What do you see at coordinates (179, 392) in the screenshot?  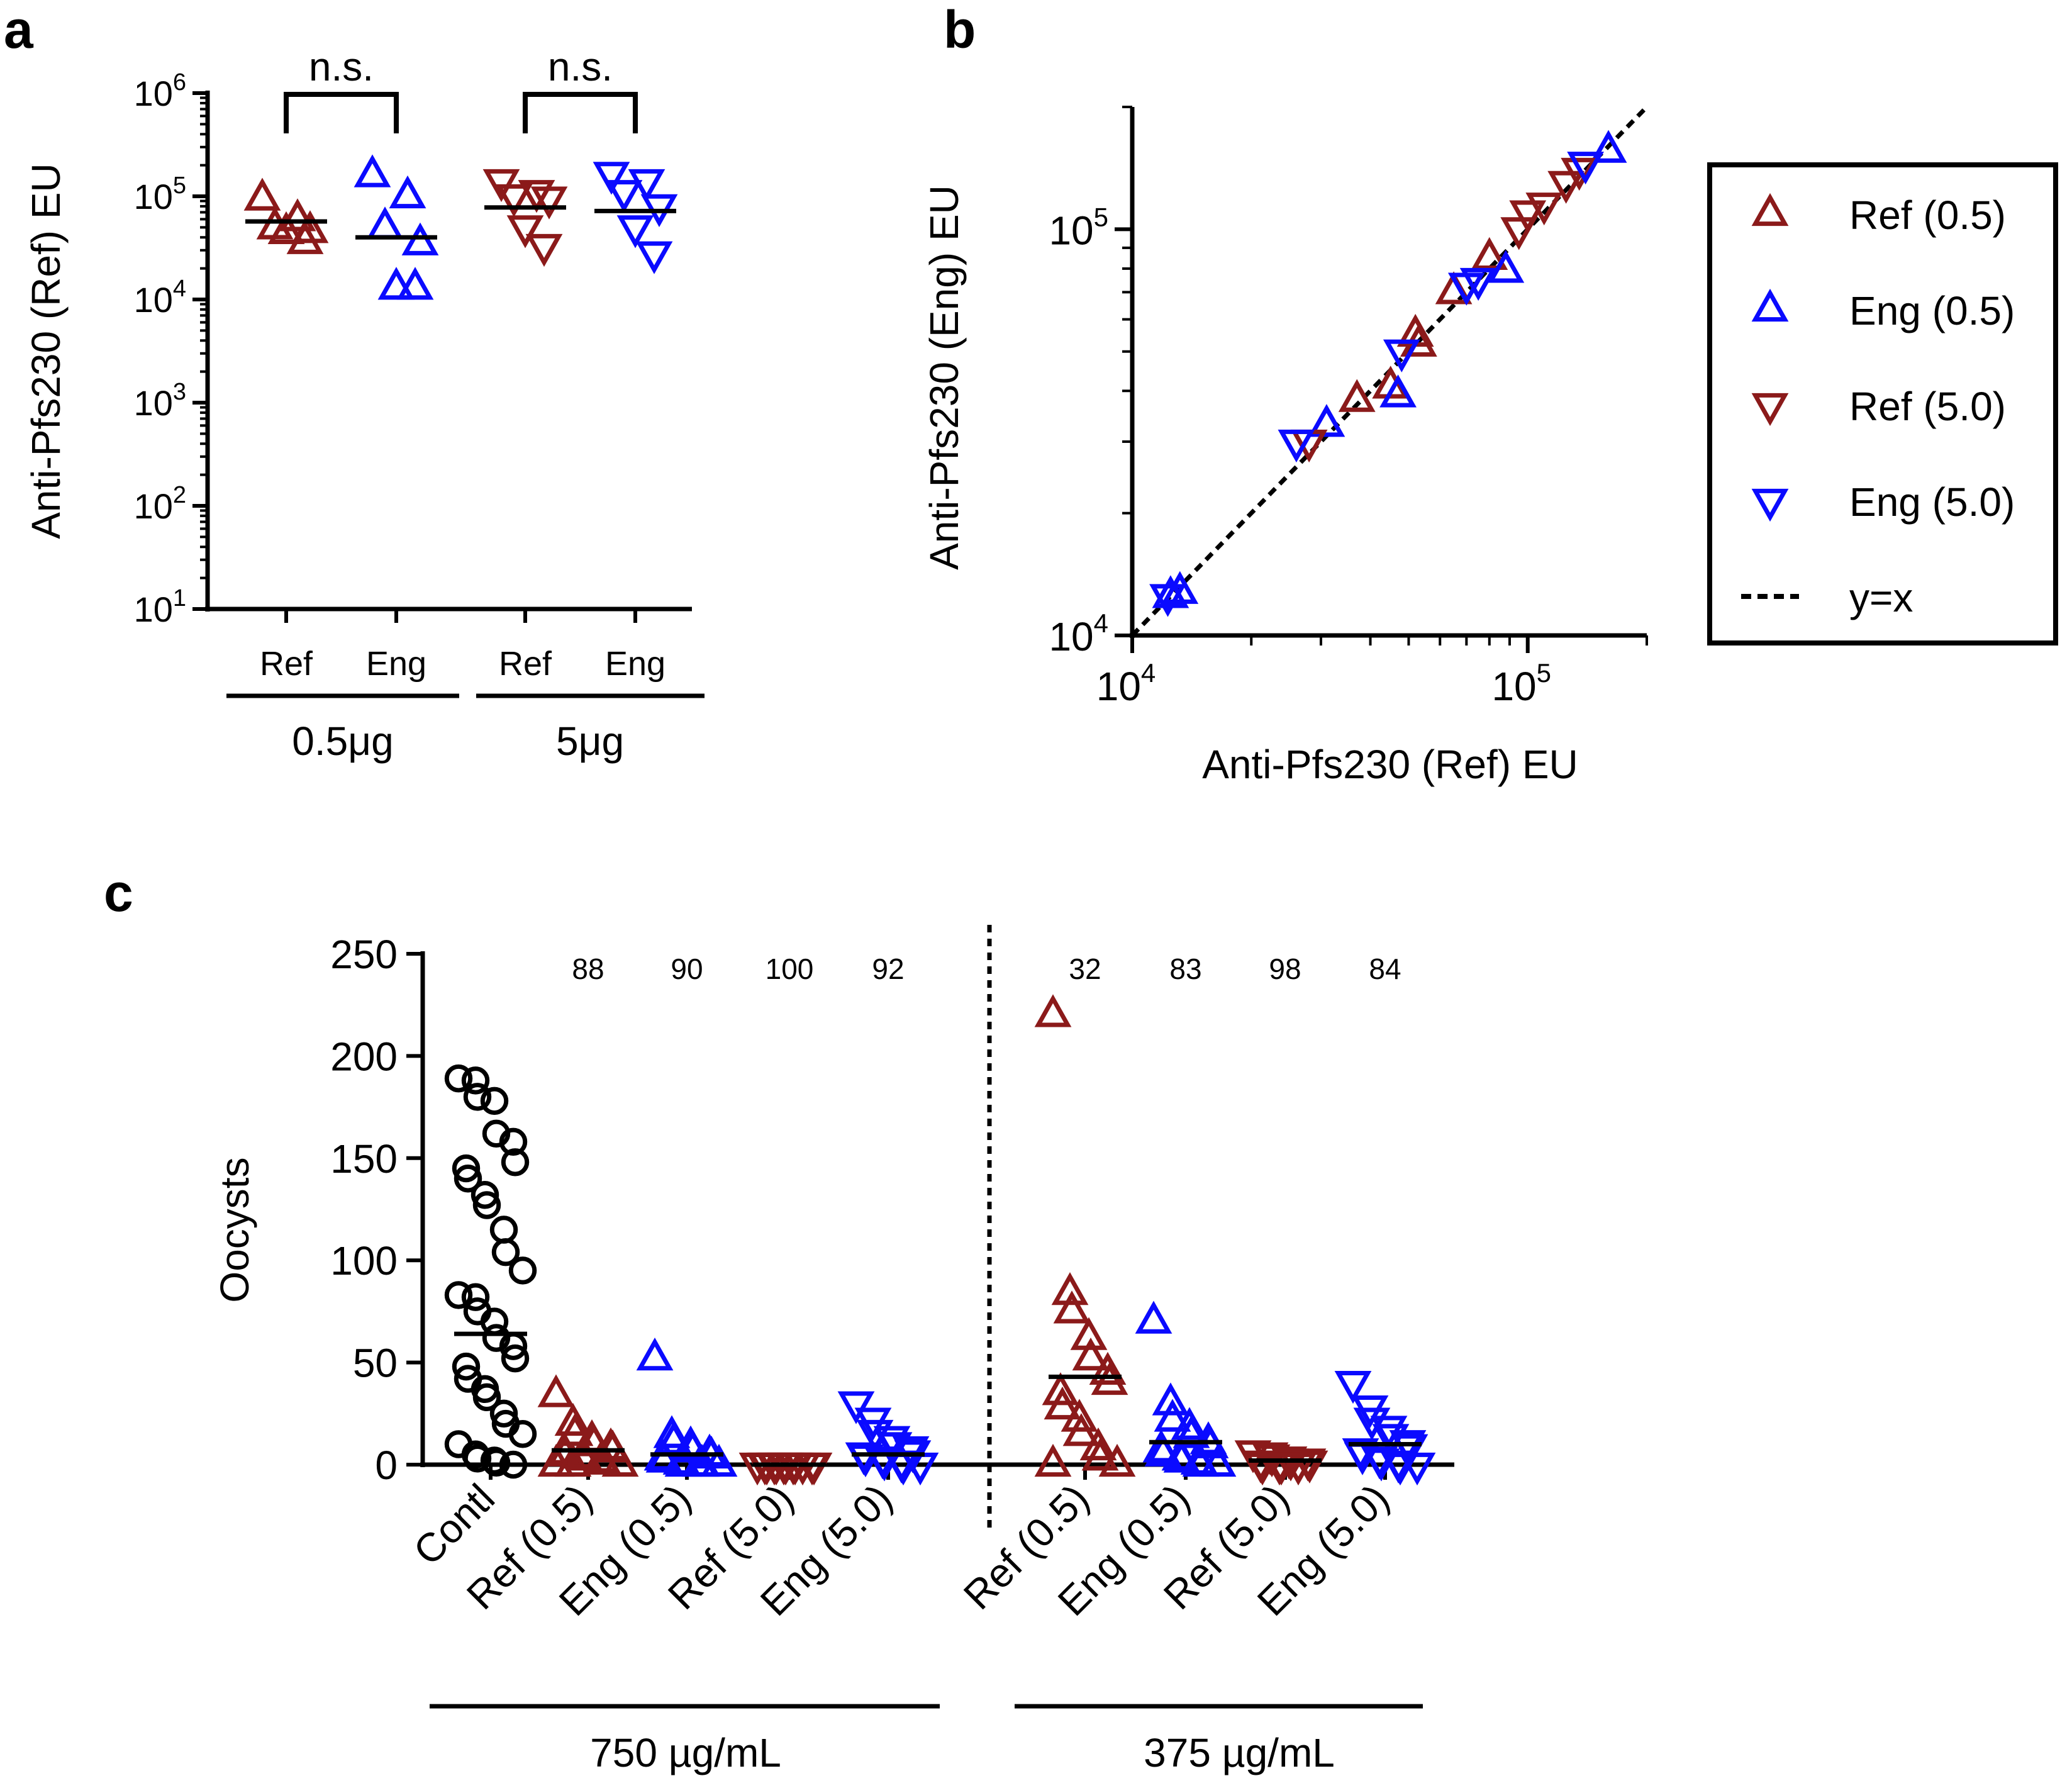 I see `panel-a-y-tick-label-exp: 3` at bounding box center [179, 392].